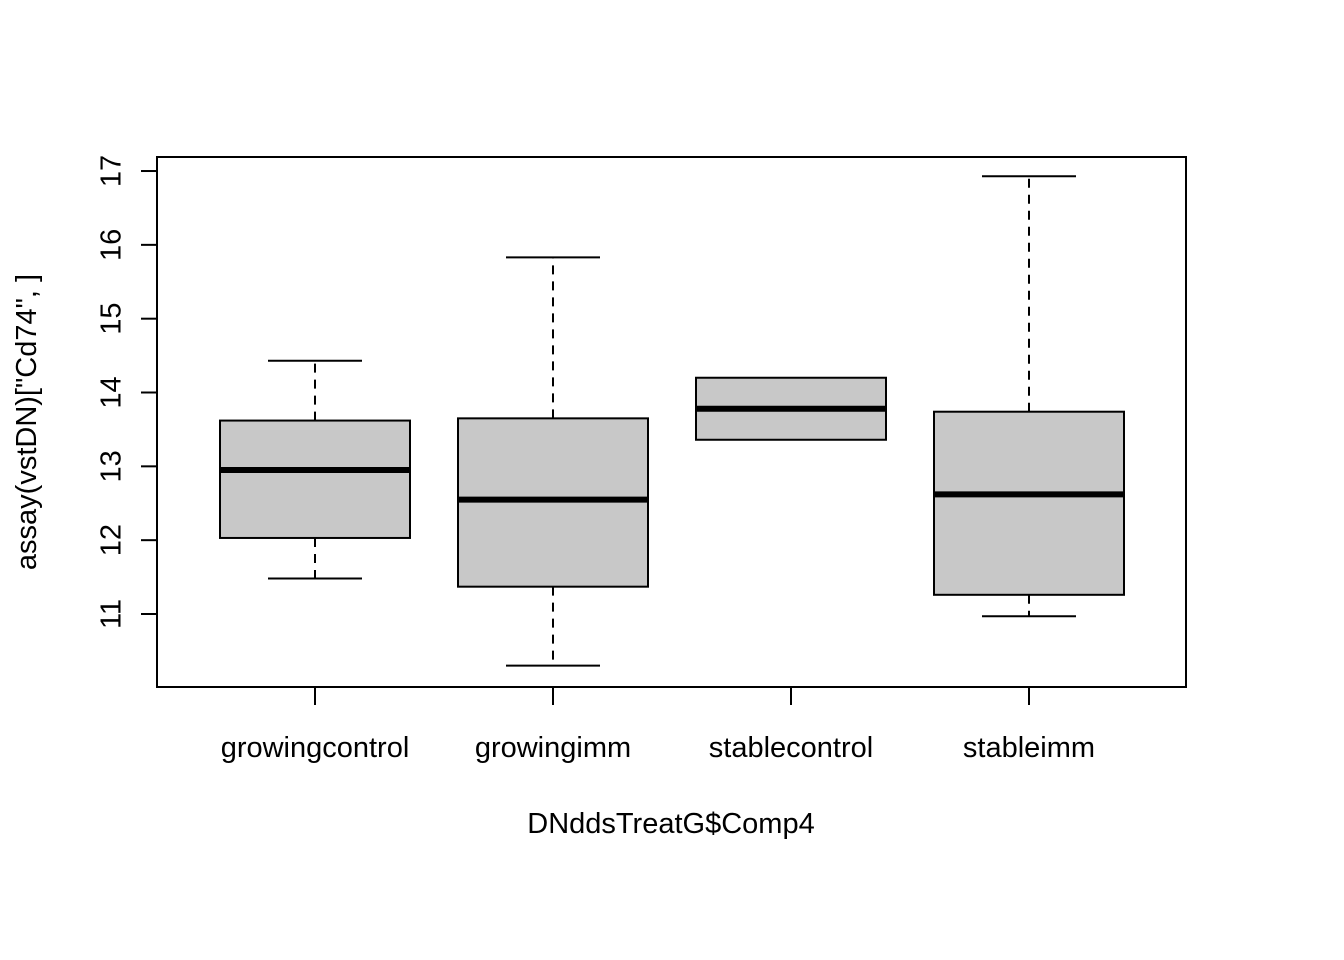 The image size is (1344, 960). What do you see at coordinates (112, 540) in the screenshot?
I see `y-tick-label: 12` at bounding box center [112, 540].